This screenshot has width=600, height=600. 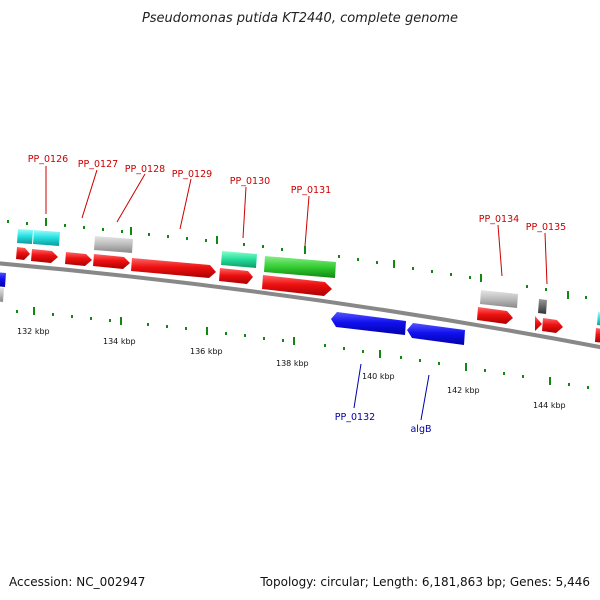 What do you see at coordinates (463, 390) in the screenshot?
I see `scale-label-142: 142 kbp` at bounding box center [463, 390].